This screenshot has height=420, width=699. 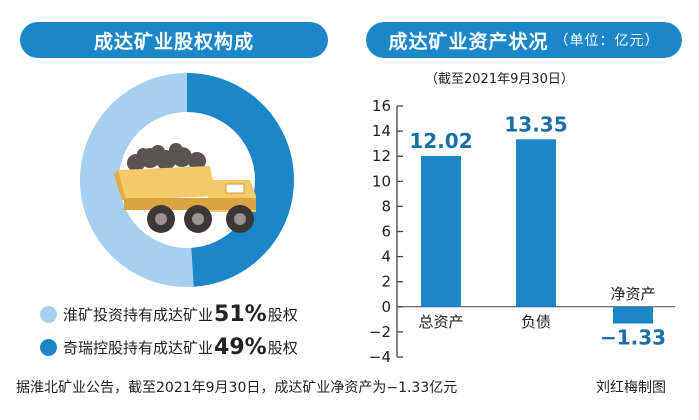 What do you see at coordinates (48, 314) in the screenshot?
I see `legend-swatch-huaikuang` at bounding box center [48, 314].